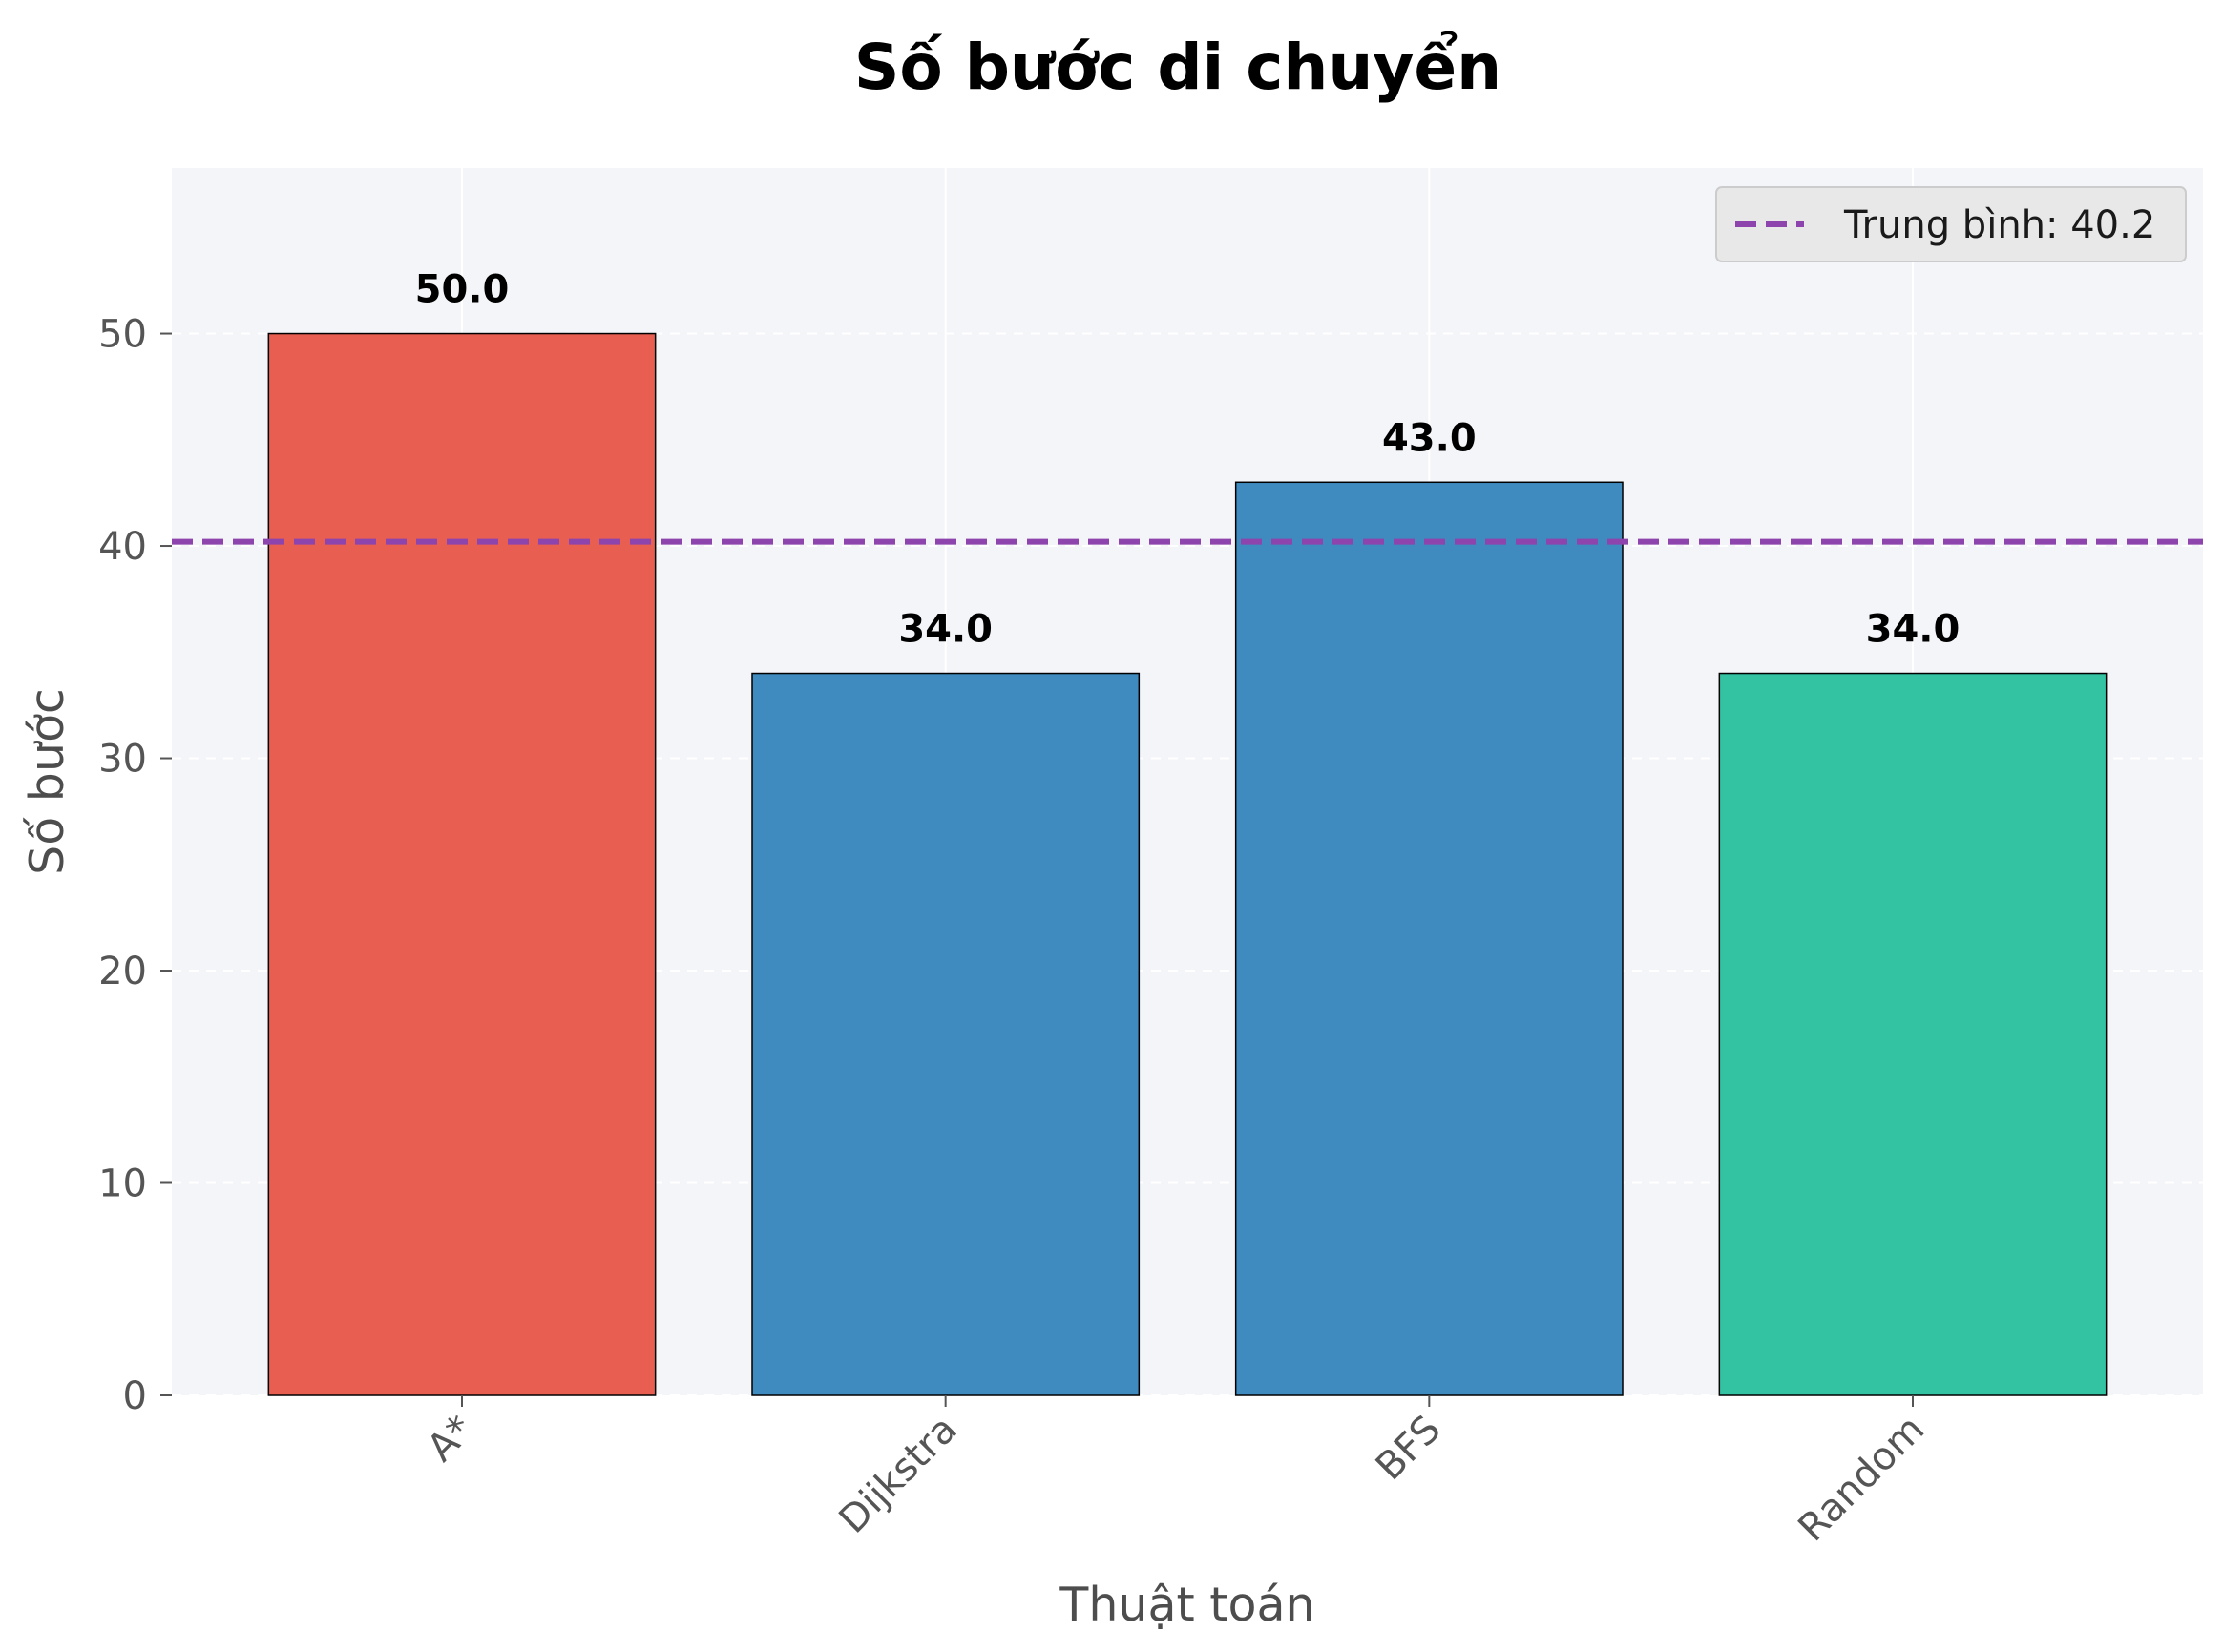 The width and height of the screenshot is (2223, 1652). I want to click on legend: Trung bình: 40.2, so click(1951, 224).